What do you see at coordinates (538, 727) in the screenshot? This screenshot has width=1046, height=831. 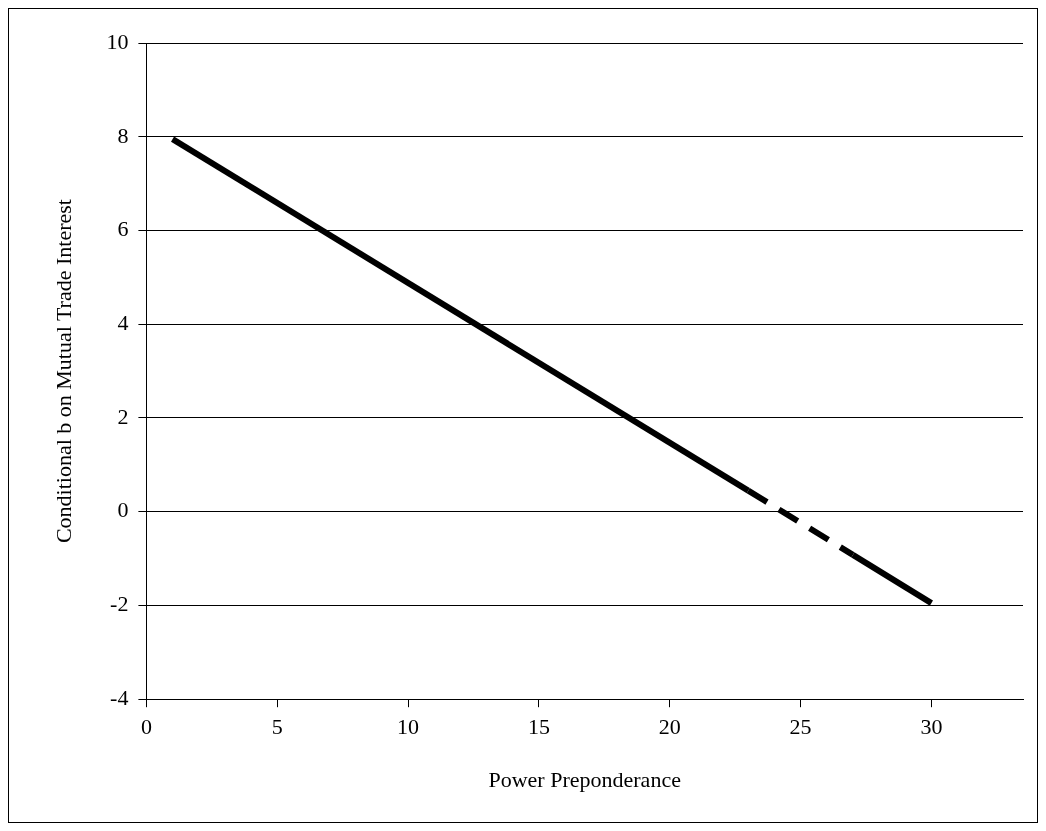 I see `x-tick-label: 15` at bounding box center [538, 727].